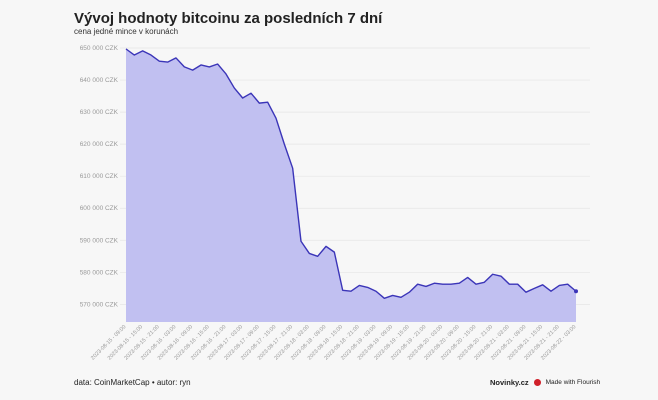  What do you see at coordinates (99, 240) in the screenshot?
I see `y-tick-label: 590 000 CZK` at bounding box center [99, 240].